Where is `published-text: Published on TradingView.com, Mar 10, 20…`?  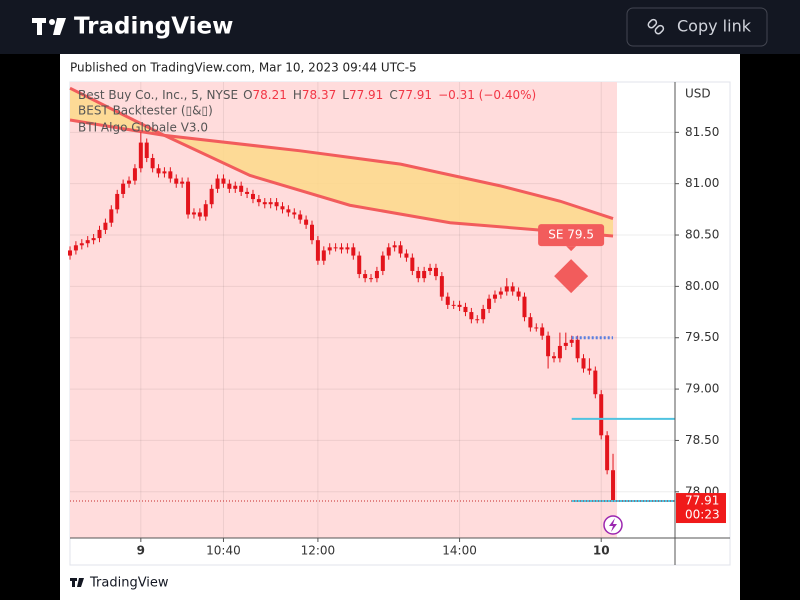 published-text: Published on TradingView.com, Mar 10, 20… is located at coordinates (243, 68).